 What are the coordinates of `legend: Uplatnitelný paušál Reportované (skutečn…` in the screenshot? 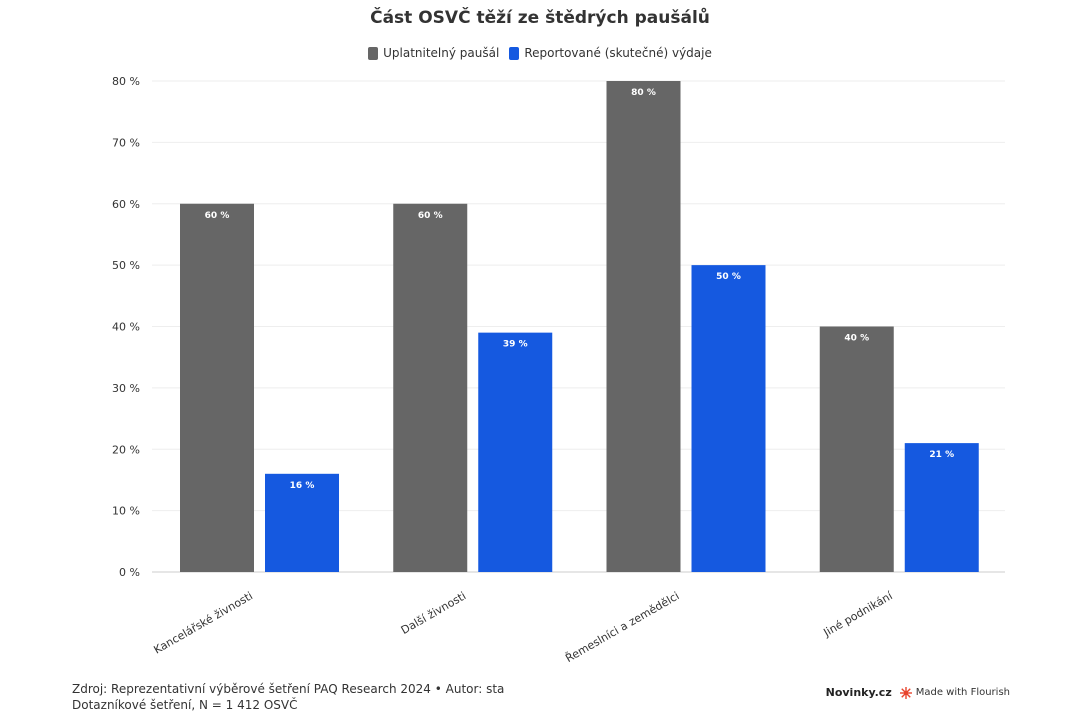 It's located at (540, 53).